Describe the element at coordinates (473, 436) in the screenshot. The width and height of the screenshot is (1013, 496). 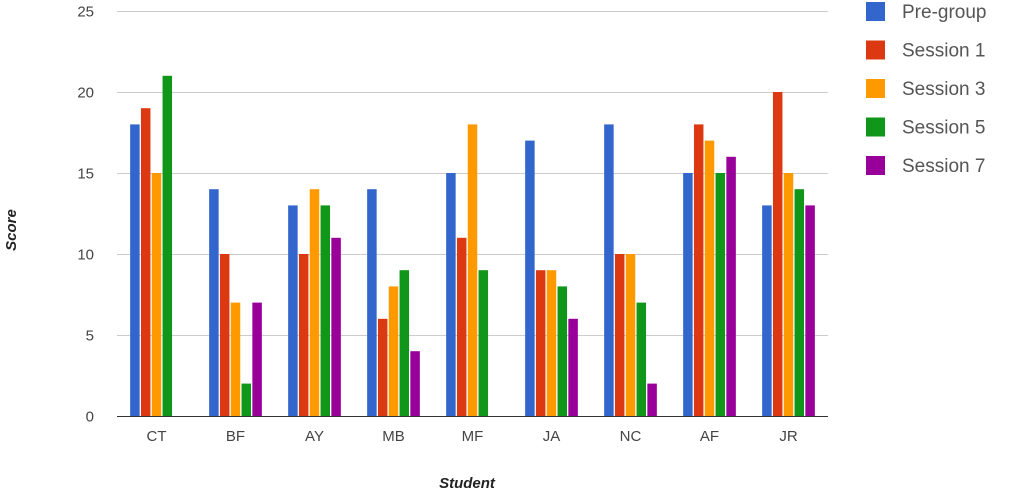
I see `x-tick-label: MF` at that location.